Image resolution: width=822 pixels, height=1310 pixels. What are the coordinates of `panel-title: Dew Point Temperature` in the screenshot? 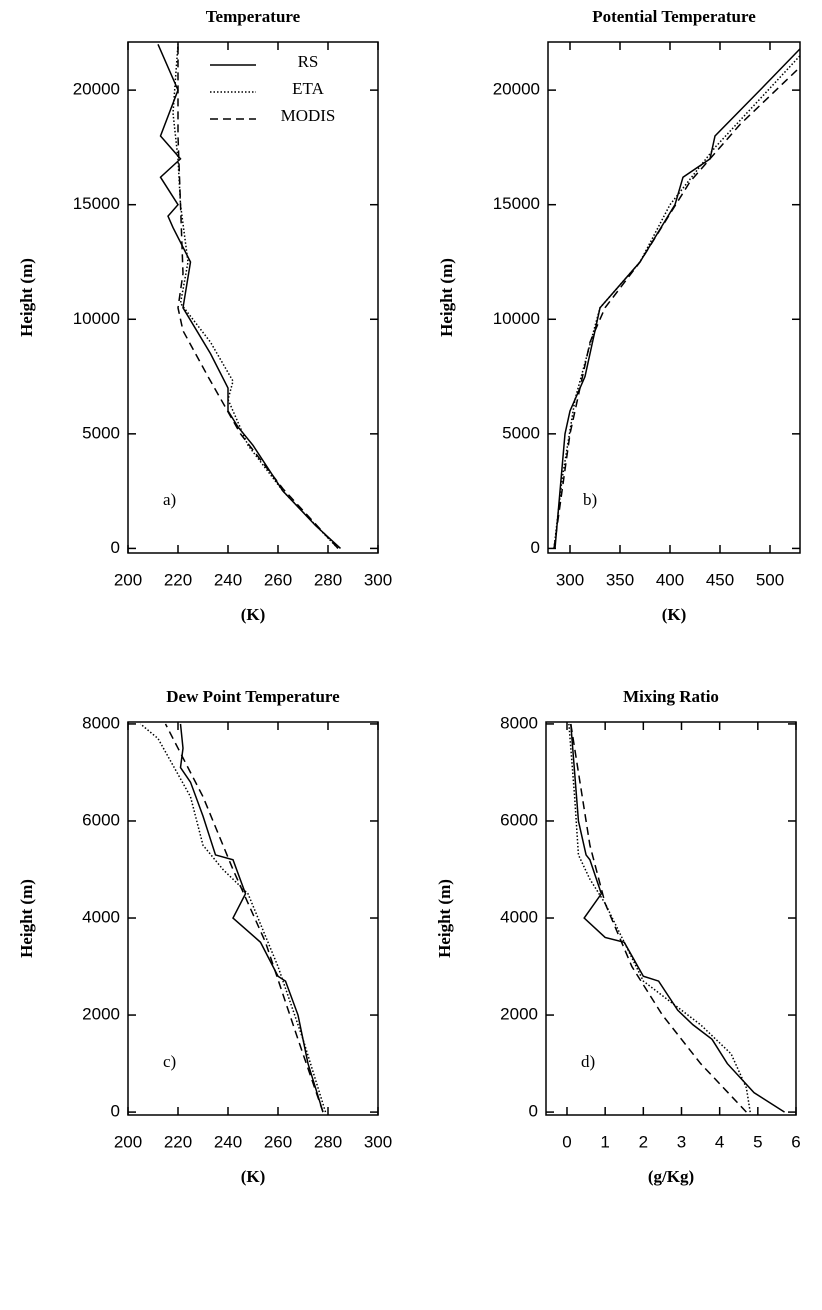 It's located at (253, 696).